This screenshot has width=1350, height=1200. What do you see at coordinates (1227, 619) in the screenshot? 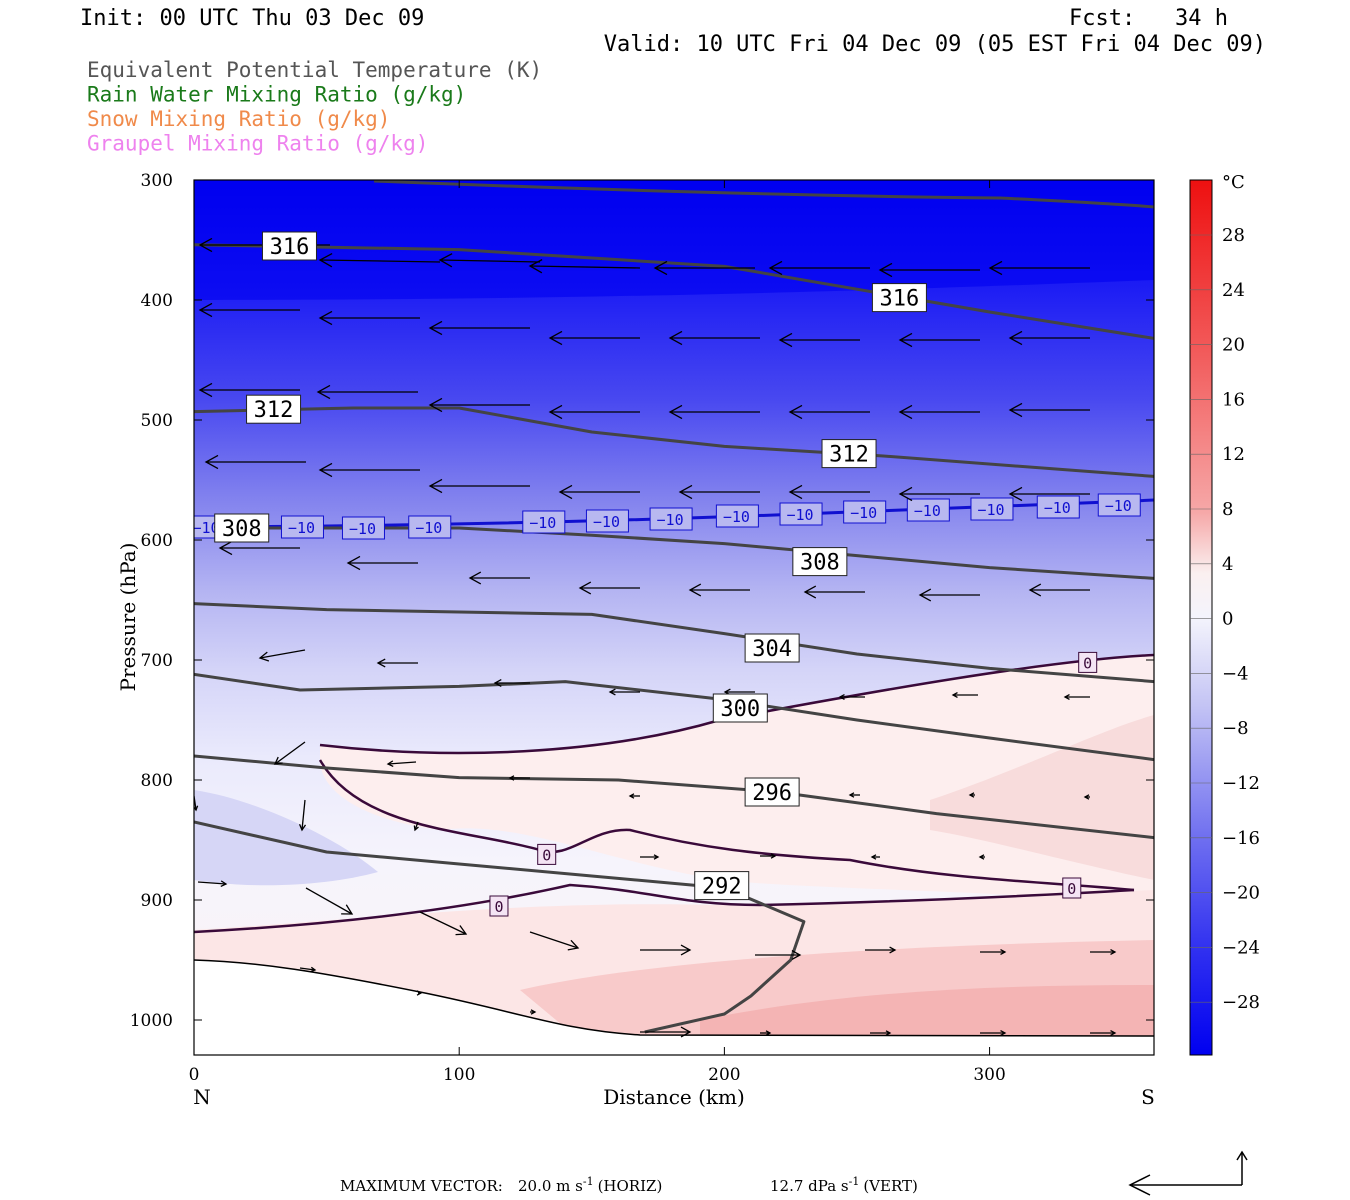
I see `colorbar-tick-label: 0` at bounding box center [1227, 619].